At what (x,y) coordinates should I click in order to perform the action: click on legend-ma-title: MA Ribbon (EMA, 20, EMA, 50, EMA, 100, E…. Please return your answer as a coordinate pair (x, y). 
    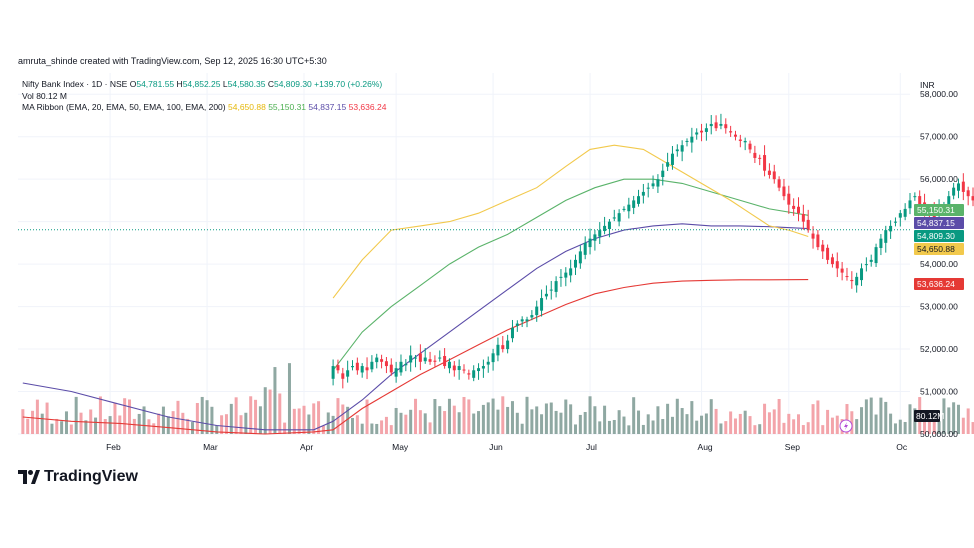
    Looking at the image, I should click on (124, 107).